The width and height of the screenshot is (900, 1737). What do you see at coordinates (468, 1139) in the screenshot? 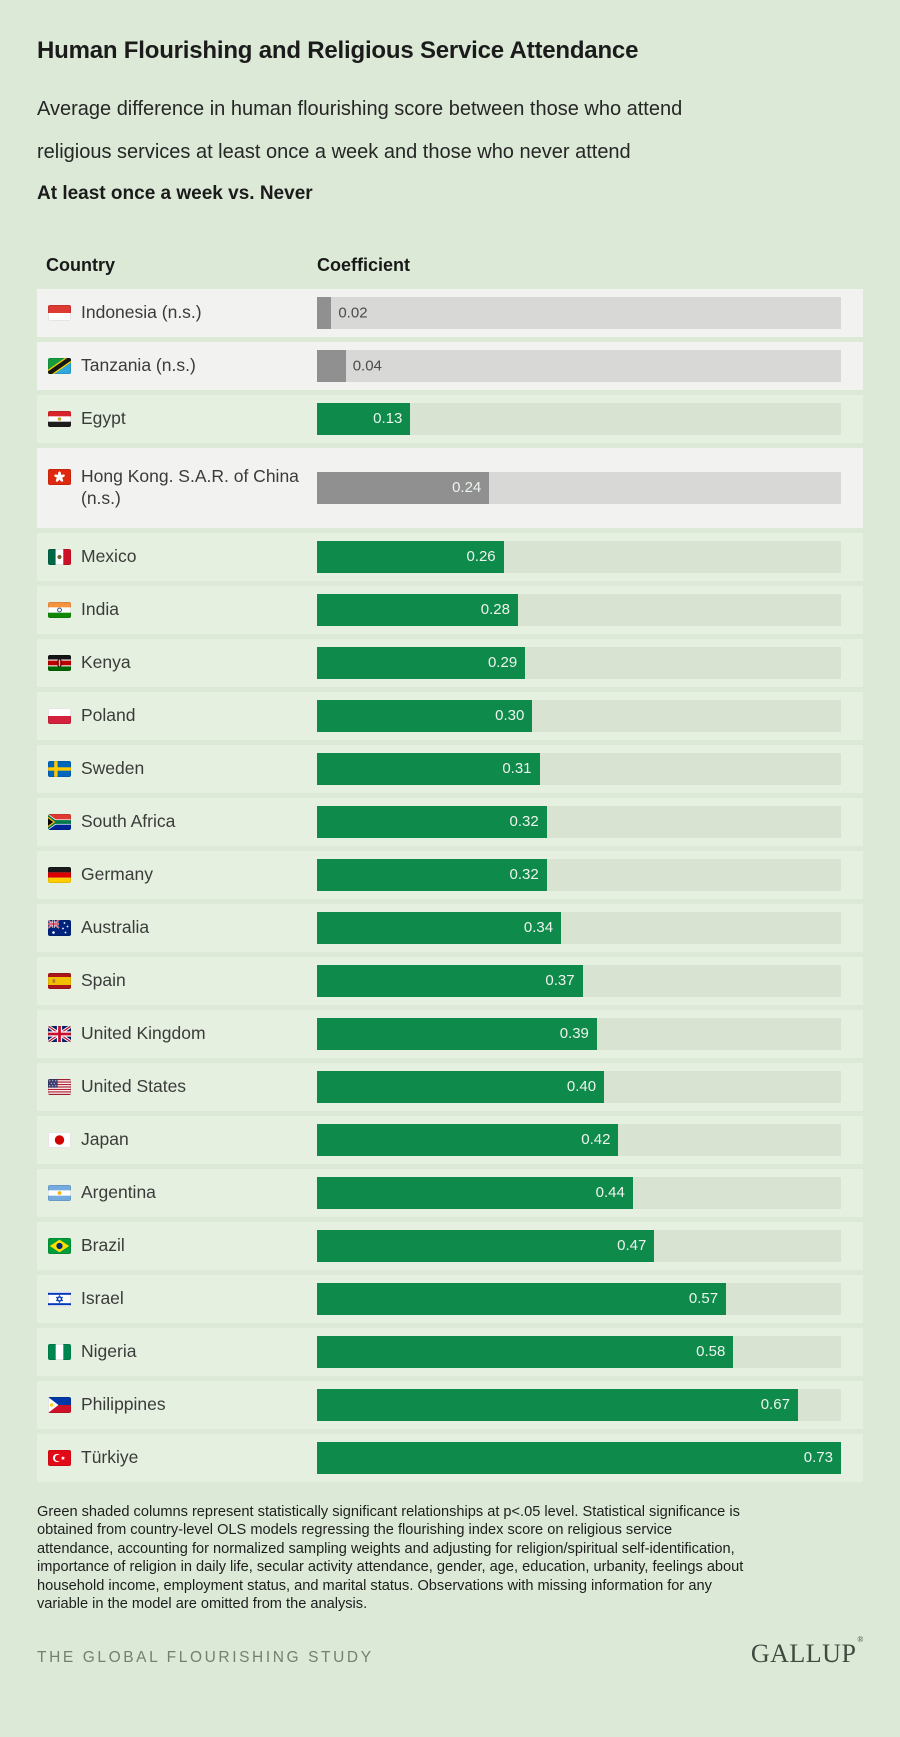
I see `coefficient-bar: 0.42` at bounding box center [468, 1139].